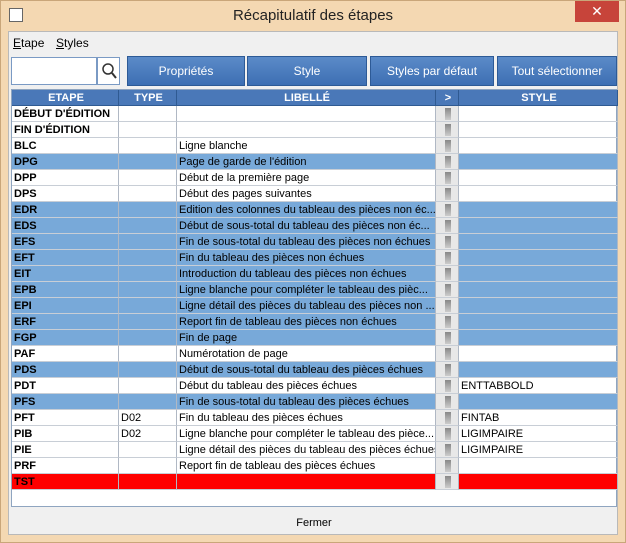 The width and height of the screenshot is (626, 543). What do you see at coordinates (65, 450) in the screenshot?
I see `table-cell: PIE` at bounding box center [65, 450].